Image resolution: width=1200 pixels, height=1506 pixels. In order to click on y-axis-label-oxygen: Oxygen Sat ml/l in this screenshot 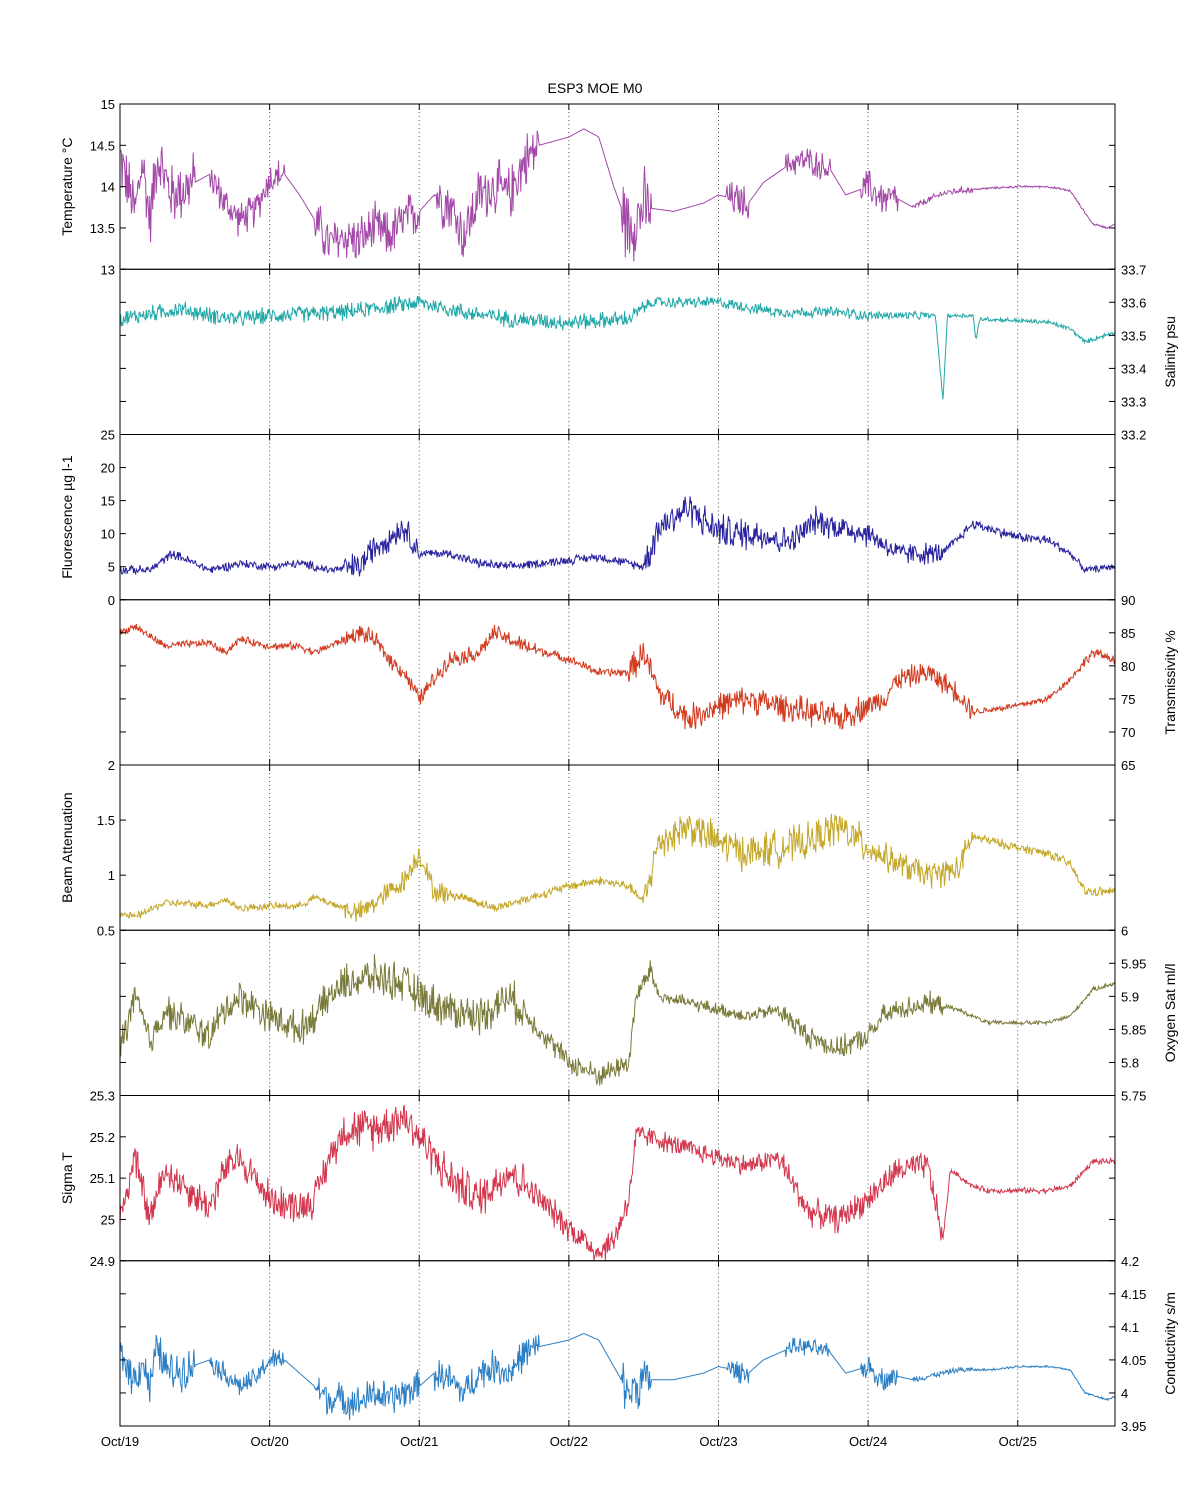, I will do `click(1170, 1012)`.